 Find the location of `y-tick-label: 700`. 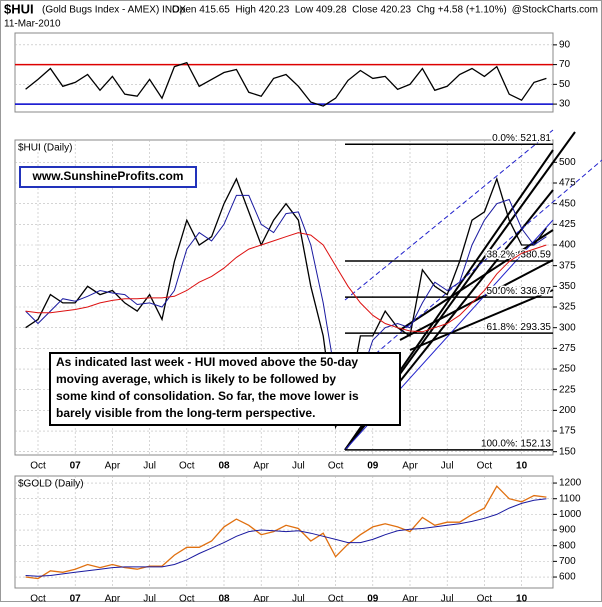

y-tick-label: 700 is located at coordinates (567, 561).